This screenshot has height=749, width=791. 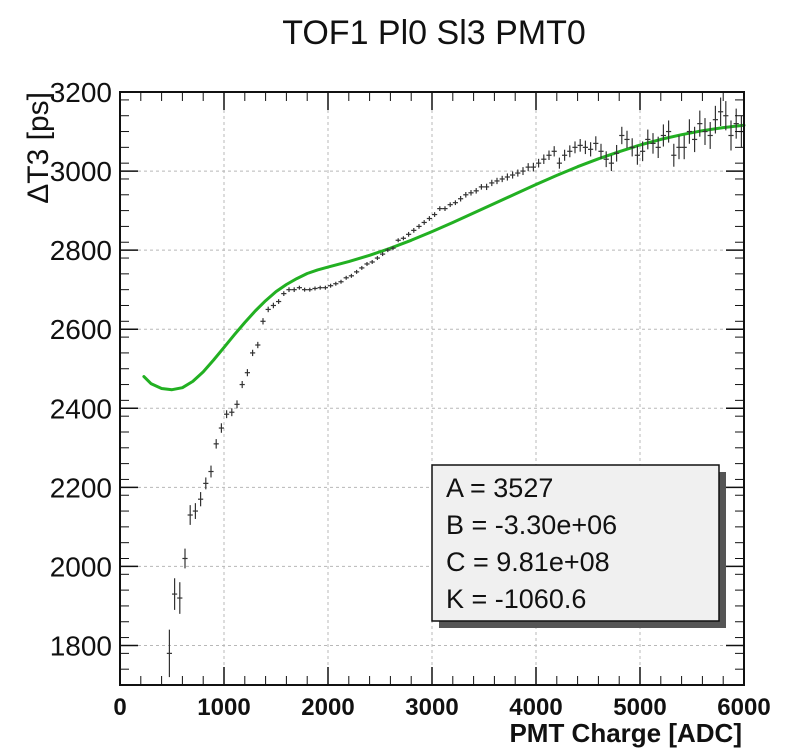 I want to click on x-tick-label: 0, so click(x=119, y=707).